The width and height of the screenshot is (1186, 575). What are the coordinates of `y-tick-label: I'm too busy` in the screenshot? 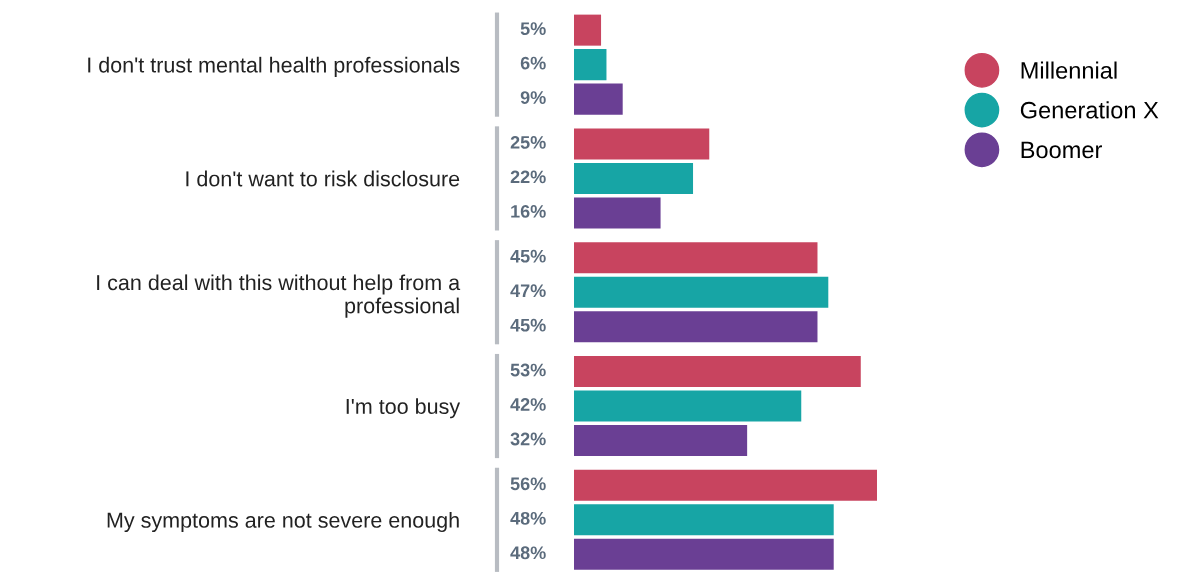 It's located at (403, 408).